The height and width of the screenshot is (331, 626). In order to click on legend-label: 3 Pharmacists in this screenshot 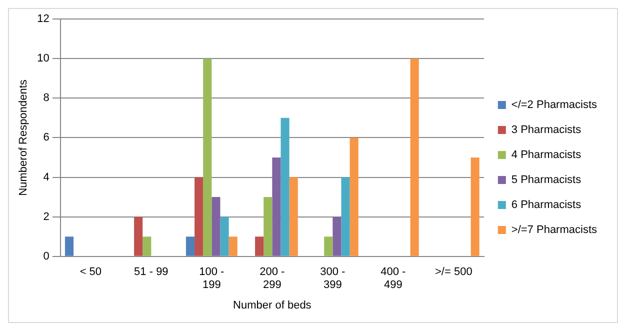, I will do `click(546, 130)`.